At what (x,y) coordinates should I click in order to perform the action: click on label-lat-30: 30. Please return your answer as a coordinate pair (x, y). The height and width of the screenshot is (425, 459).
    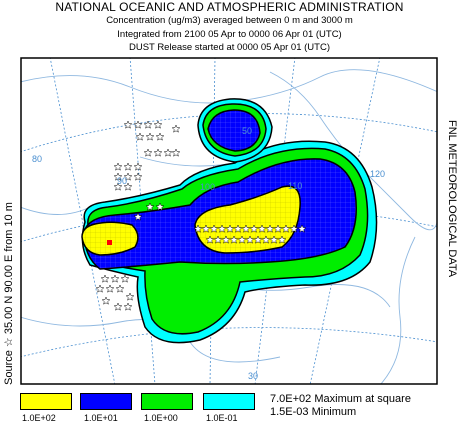
    Looking at the image, I should click on (253, 376).